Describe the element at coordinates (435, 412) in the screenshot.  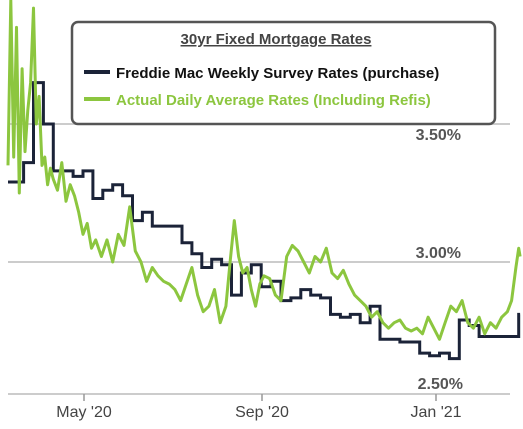
I see `x-tick-label: Jan '21` at that location.